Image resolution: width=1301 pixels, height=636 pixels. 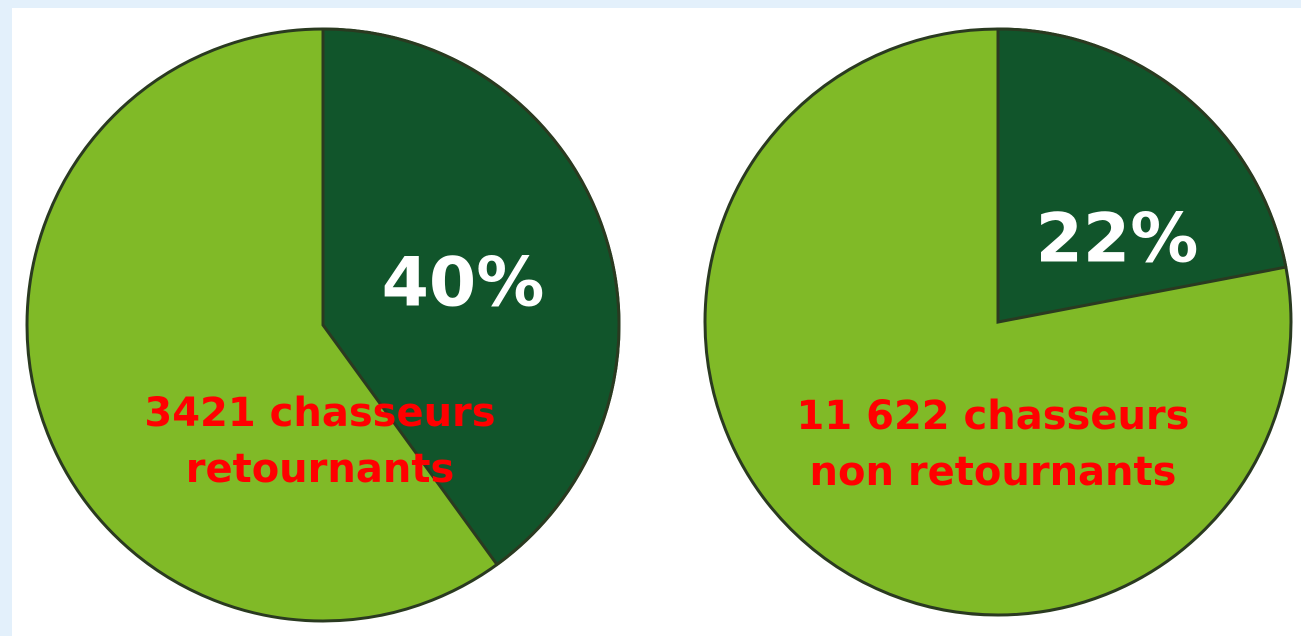 I want to click on pie-slice, so click(x=1142, y=175).